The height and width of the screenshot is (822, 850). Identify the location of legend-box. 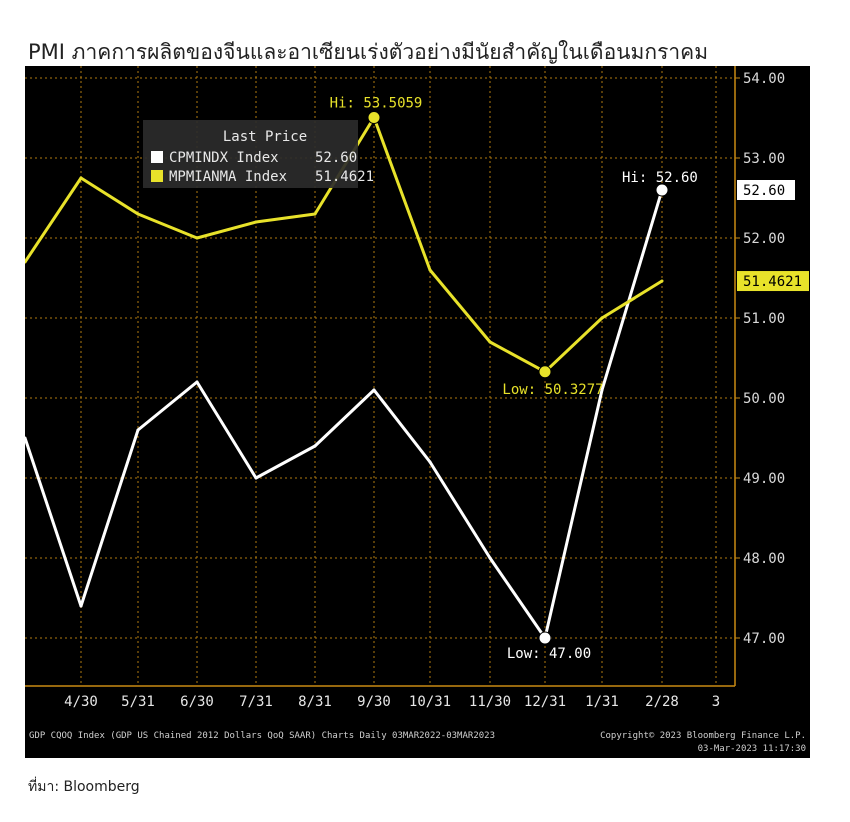
(250, 154).